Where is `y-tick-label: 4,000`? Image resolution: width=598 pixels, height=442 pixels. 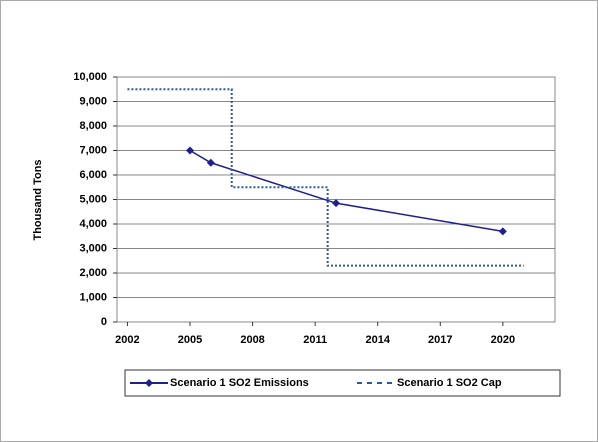
y-tick-label: 4,000 is located at coordinates (93, 224).